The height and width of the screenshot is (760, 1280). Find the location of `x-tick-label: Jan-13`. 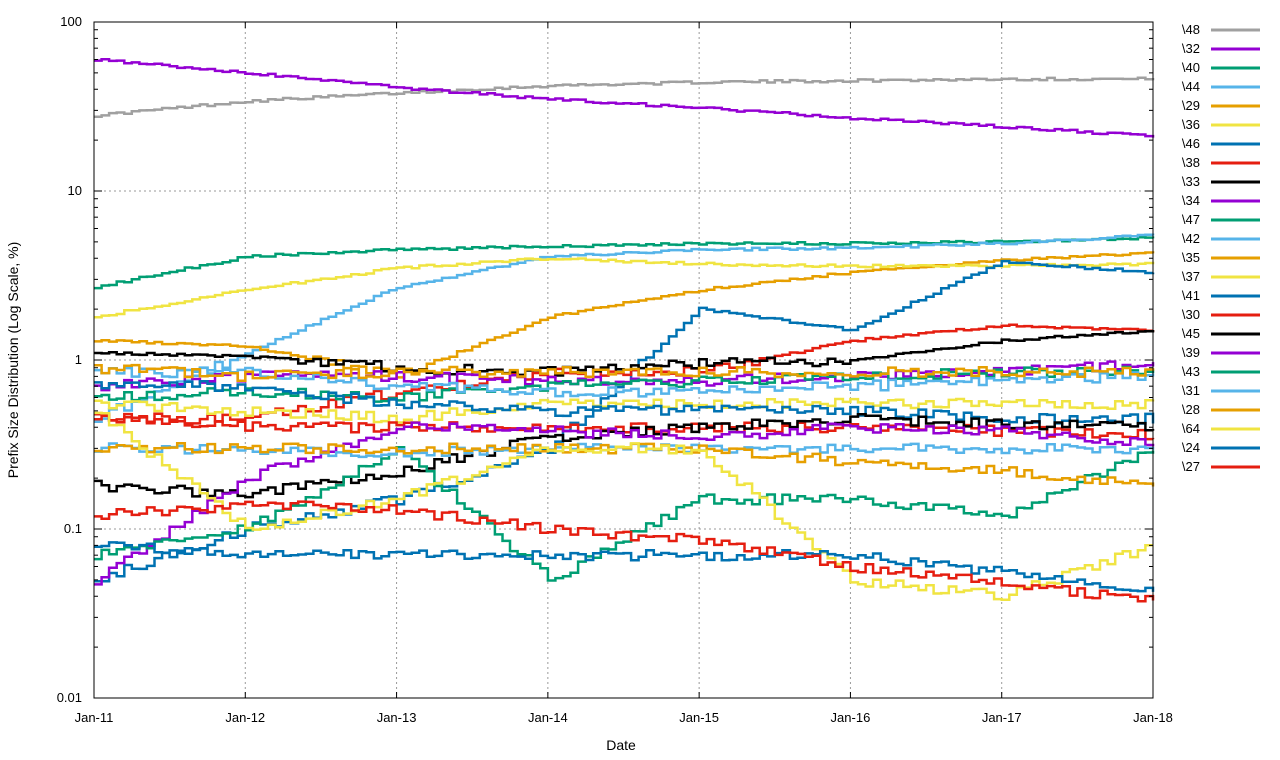

x-tick-label: Jan-13 is located at coordinates (397, 717).